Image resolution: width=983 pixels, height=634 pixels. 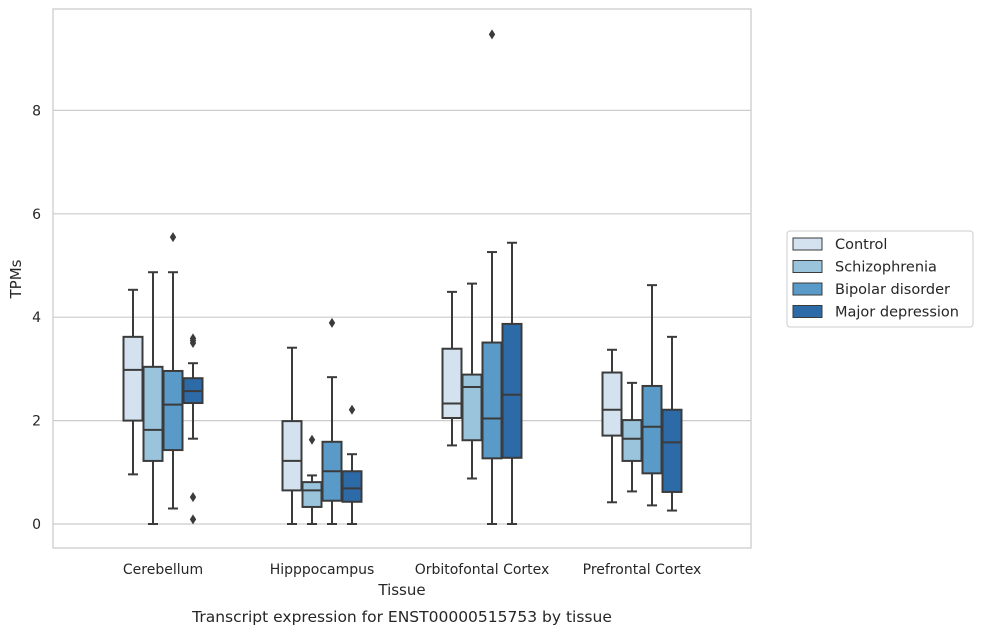 I want to click on y-tick-label-0: 0, so click(x=36, y=525).